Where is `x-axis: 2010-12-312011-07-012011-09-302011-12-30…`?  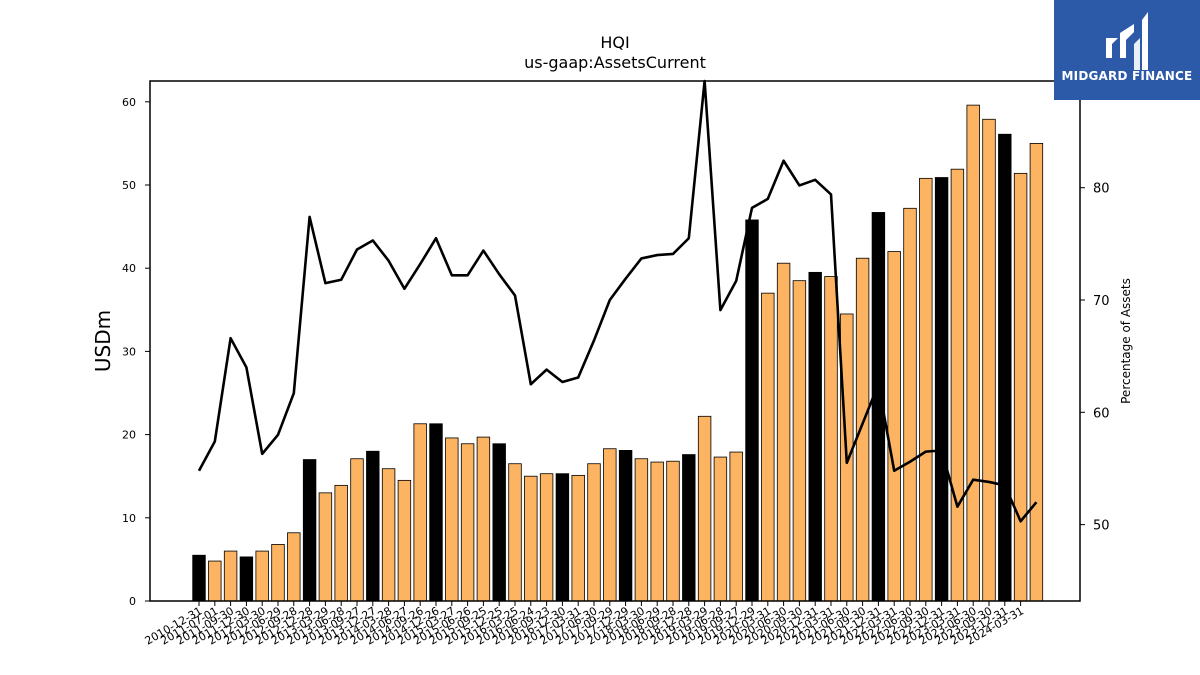
x-axis: 2010-12-312011-07-012011-09-302011-12-30… is located at coordinates (584, 624).